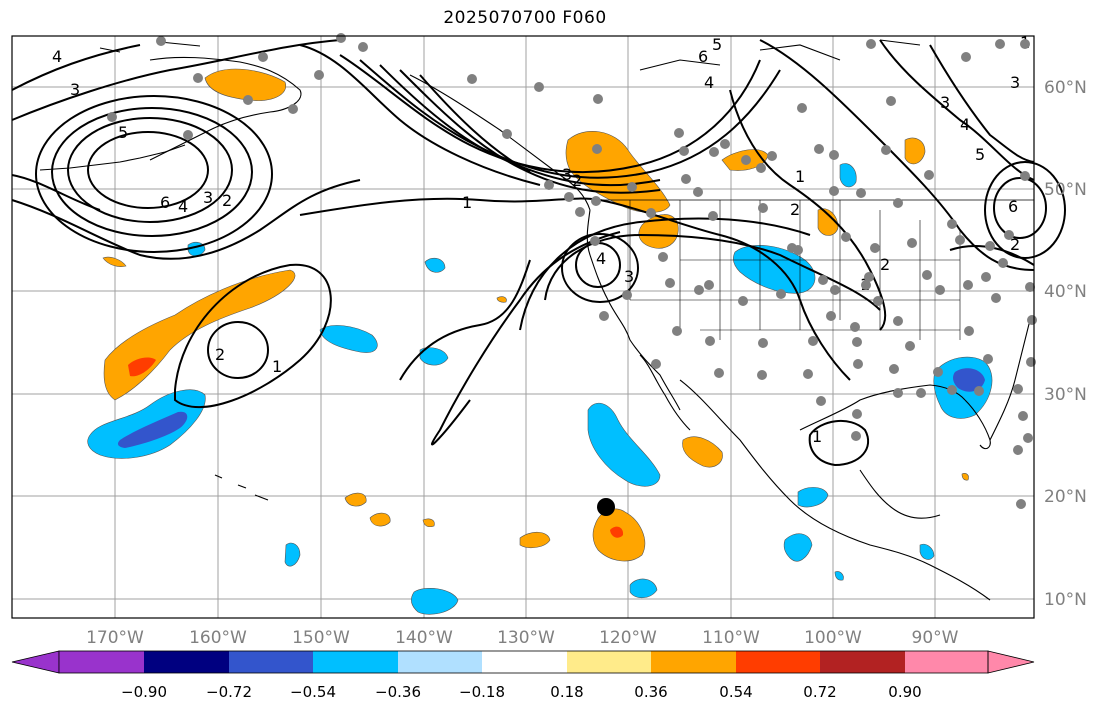 This screenshot has width=1105, height=712. Describe the element at coordinates (398, 692) in the screenshot. I see `colorbar-tick-label: −0.36` at that location.